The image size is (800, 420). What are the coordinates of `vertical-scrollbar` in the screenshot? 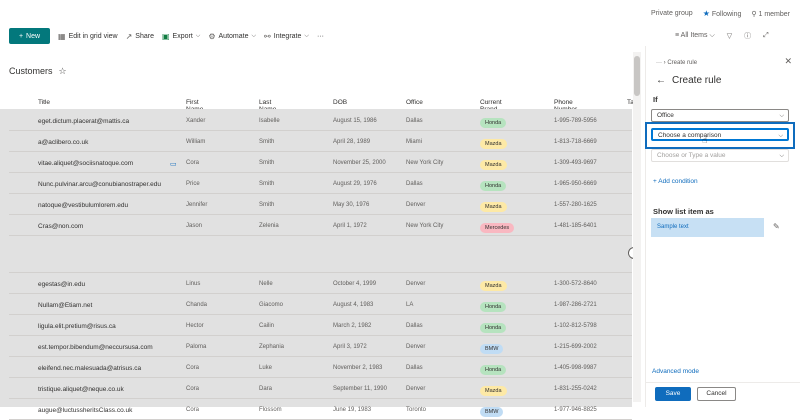 It's located at (637, 227).